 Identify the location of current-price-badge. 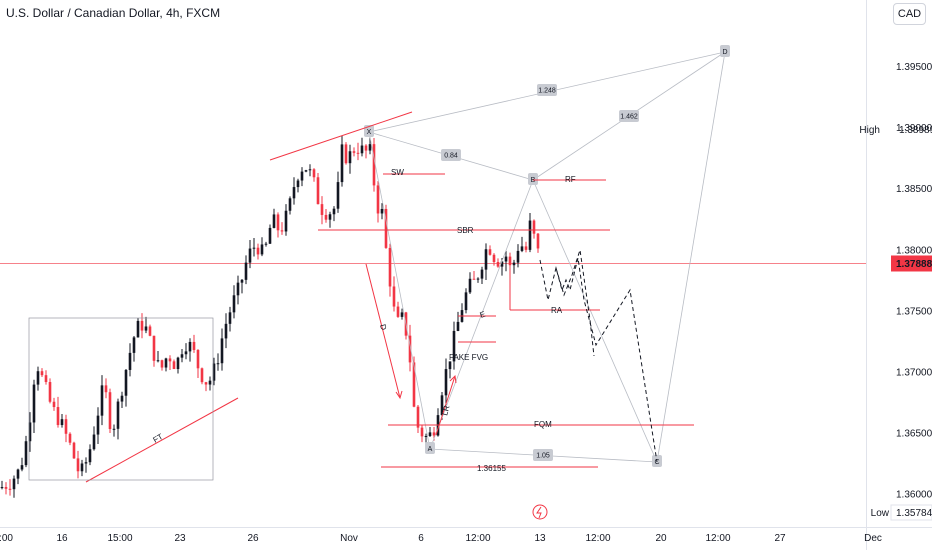
(911, 263).